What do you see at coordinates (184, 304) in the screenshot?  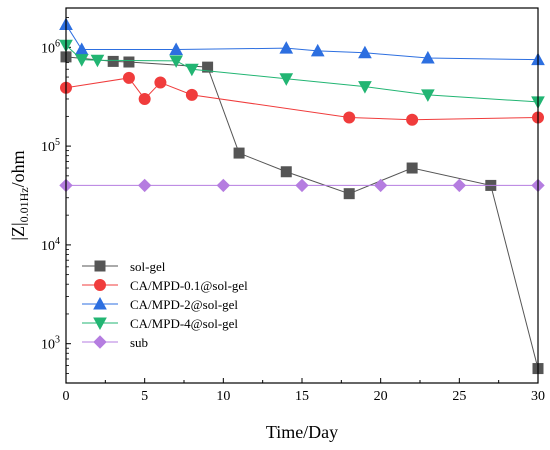 I see `legend-label: CA/MPD-2@sol-gel` at bounding box center [184, 304].